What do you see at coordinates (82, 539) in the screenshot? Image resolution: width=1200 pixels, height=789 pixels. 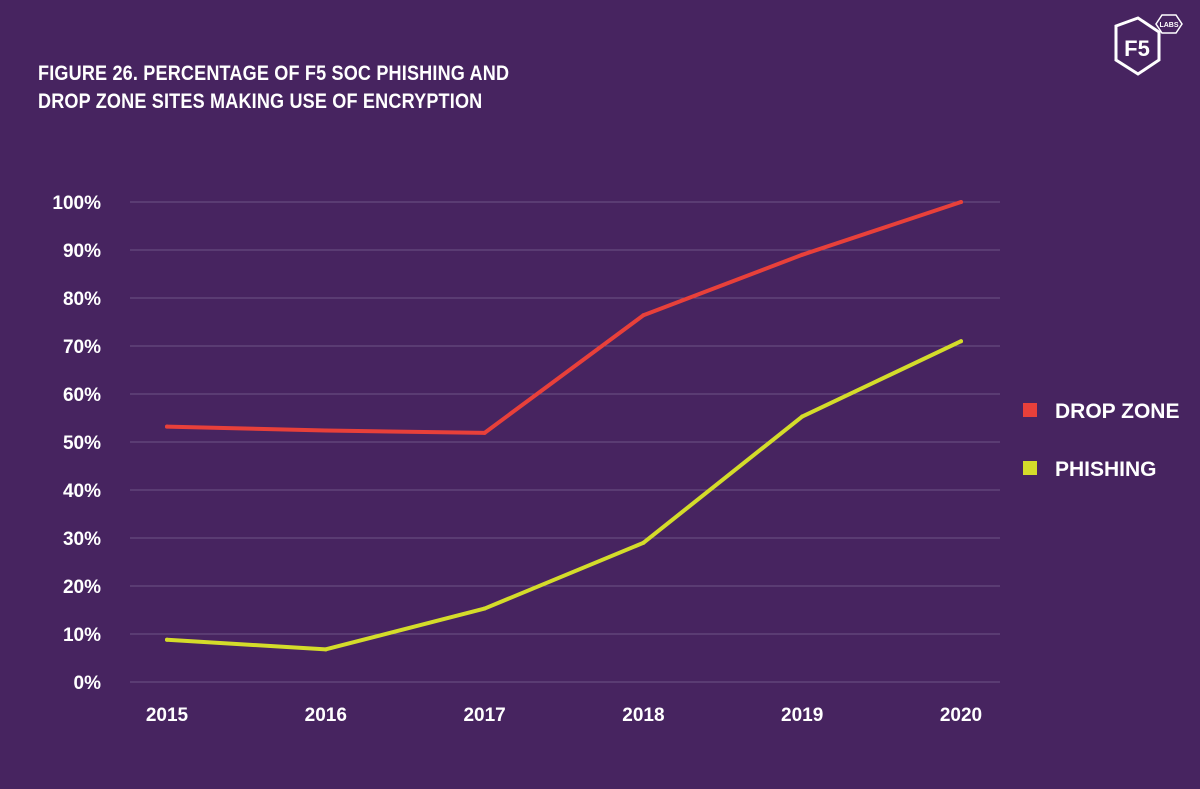 I see `y-tick-label: 30%` at bounding box center [82, 539].